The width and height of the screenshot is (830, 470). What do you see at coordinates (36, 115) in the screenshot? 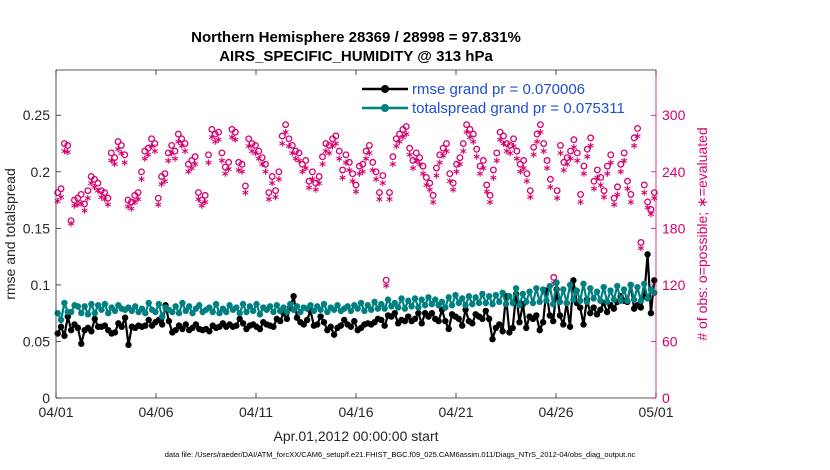
I see `y-left-tick-label: 0.25` at bounding box center [36, 115].